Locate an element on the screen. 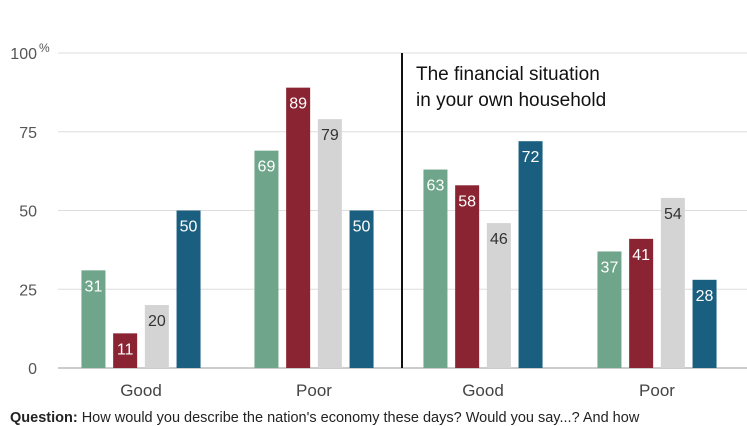 Image resolution: width=747 pixels, height=426 pixels. data-label: 72 is located at coordinates (531, 157).